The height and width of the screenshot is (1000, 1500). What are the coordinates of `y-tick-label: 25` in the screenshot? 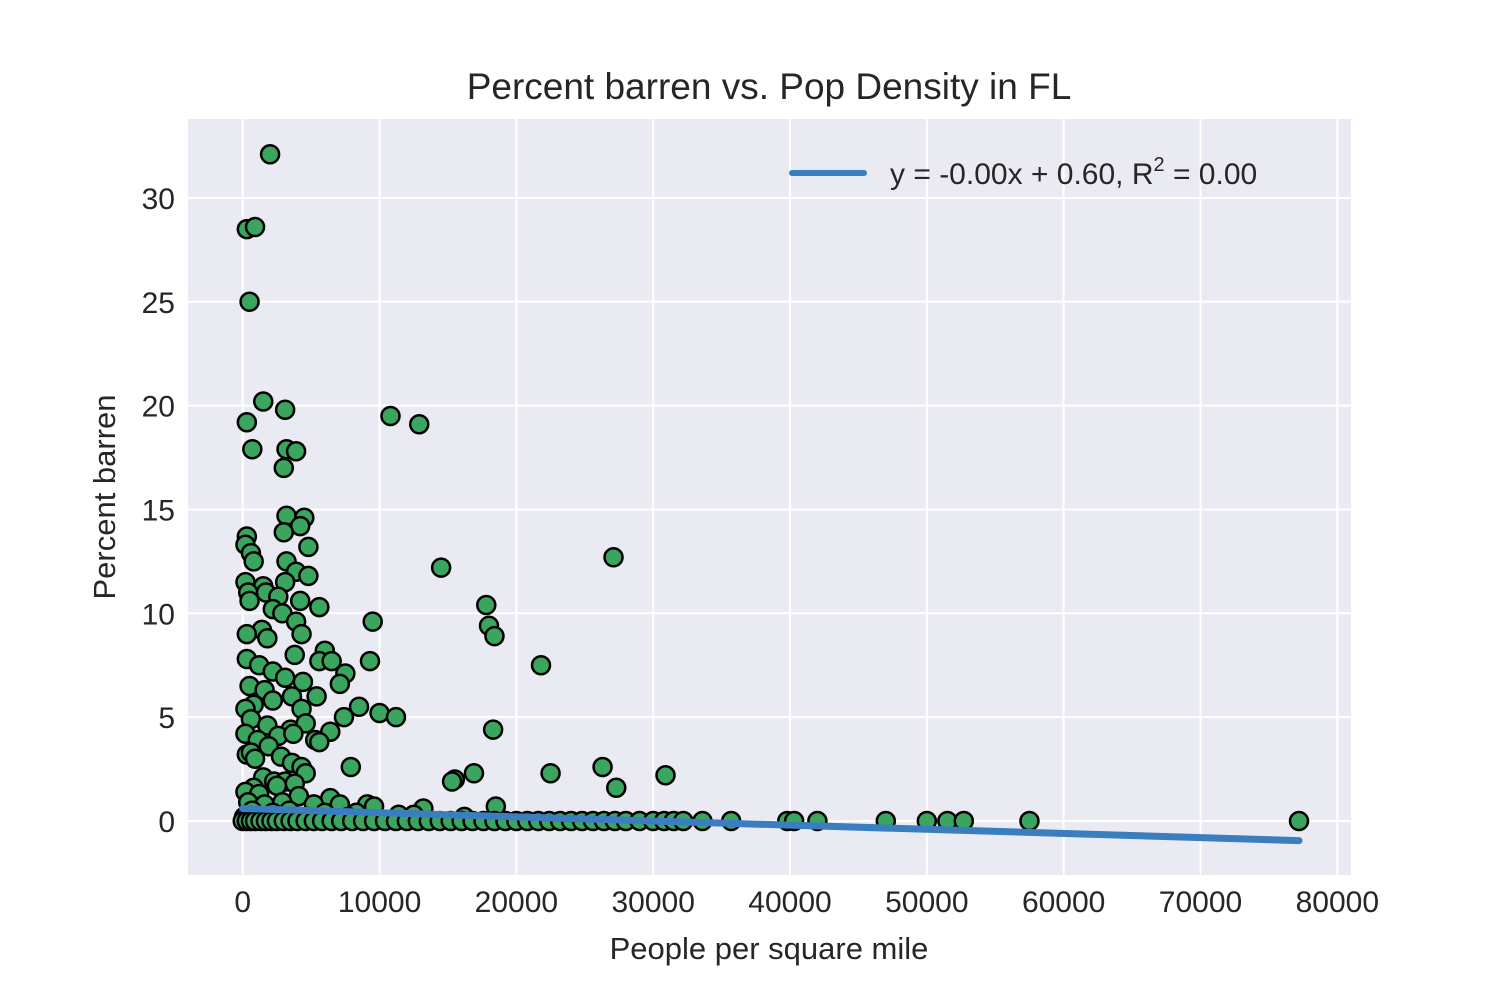 It's located at (158, 303).